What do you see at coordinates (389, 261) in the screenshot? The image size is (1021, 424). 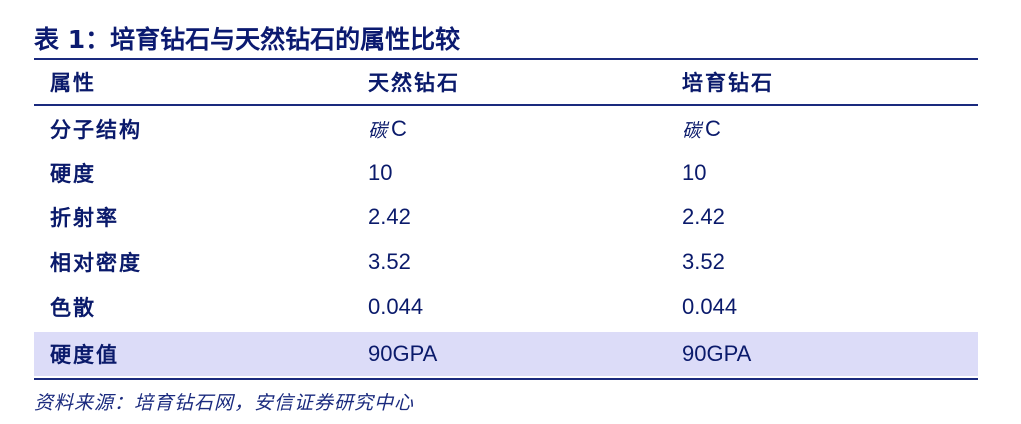 I see `row-natural-value: 3.52` at bounding box center [389, 261].